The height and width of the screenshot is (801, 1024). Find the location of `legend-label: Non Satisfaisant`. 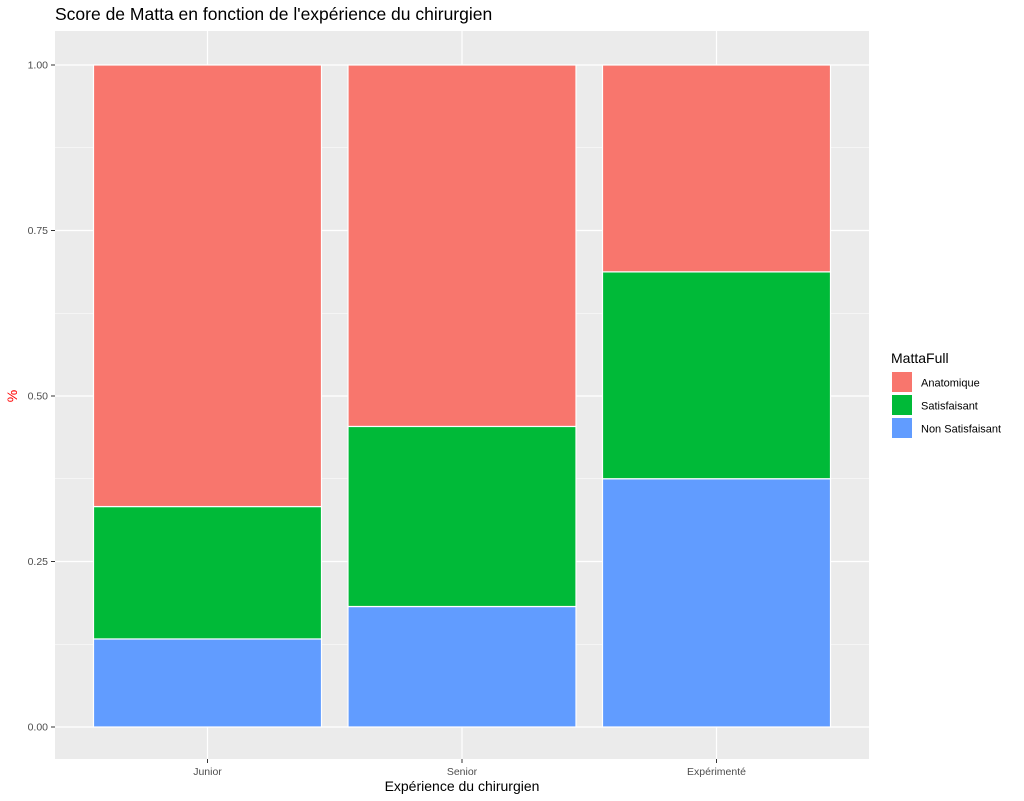

legend-label: Non Satisfaisant is located at coordinates (961, 430).